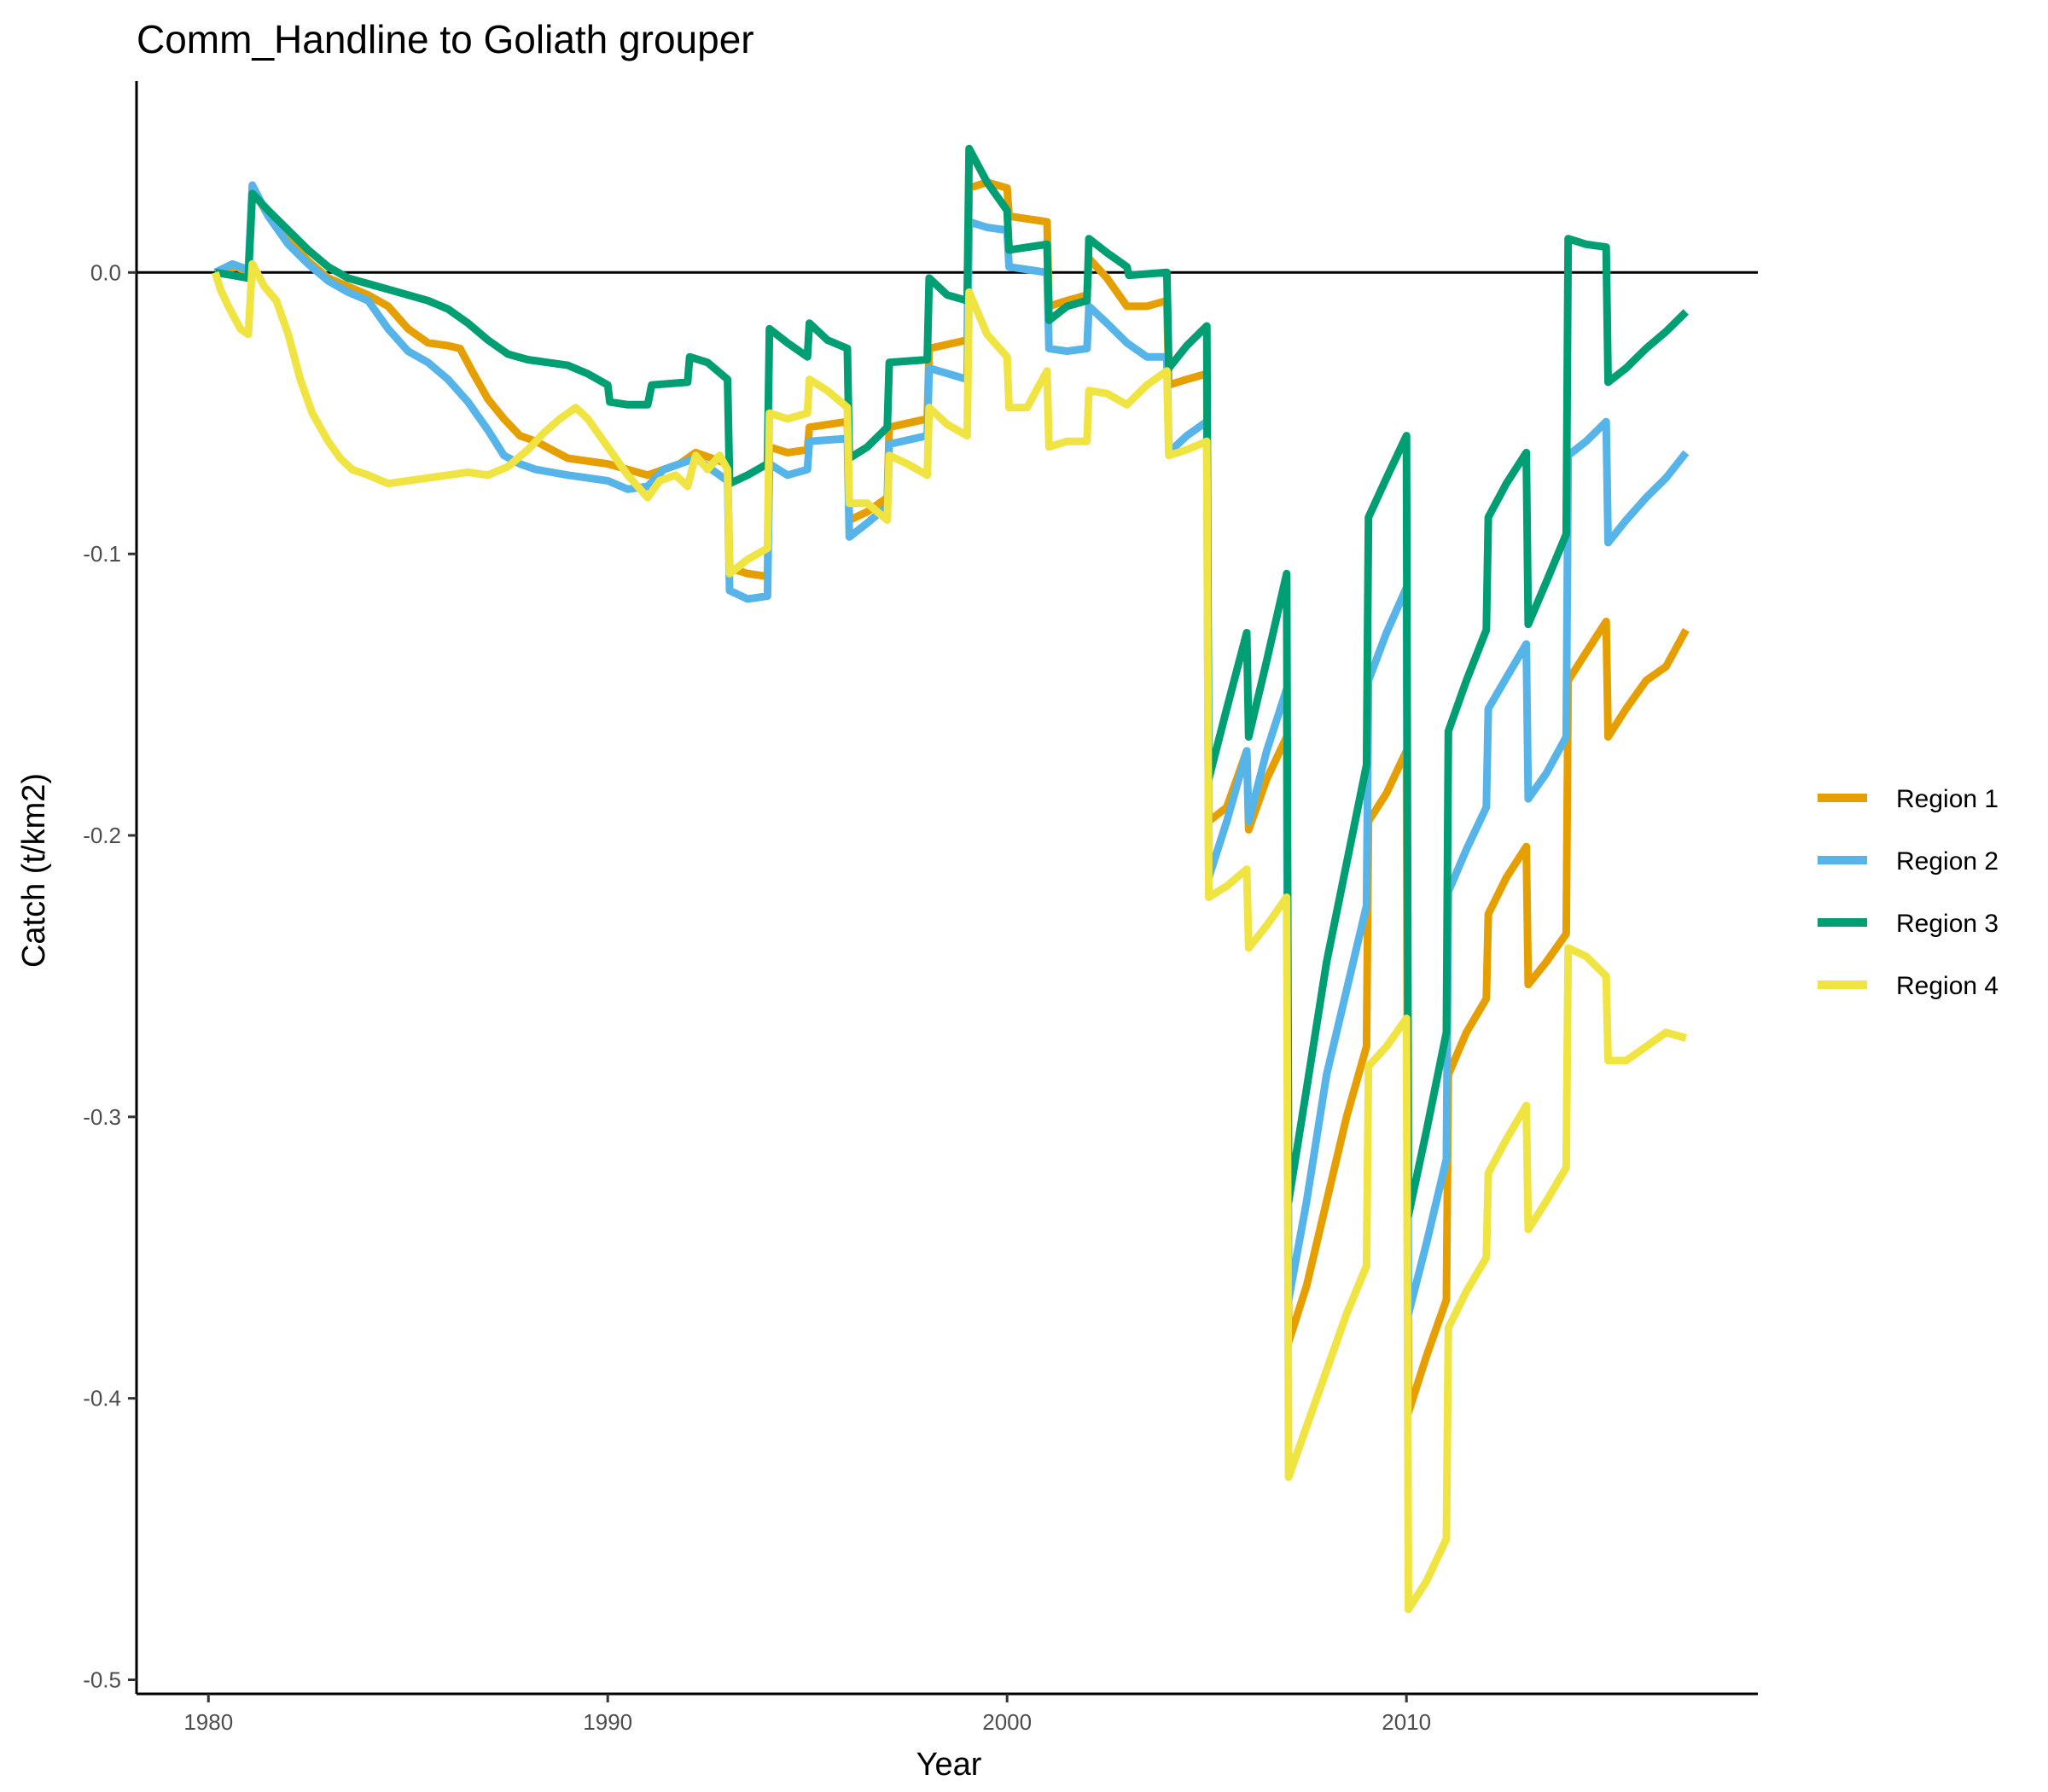 This screenshot has width=2048, height=1792. I want to click on legend-label-region-1: Region 1, so click(1948, 799).